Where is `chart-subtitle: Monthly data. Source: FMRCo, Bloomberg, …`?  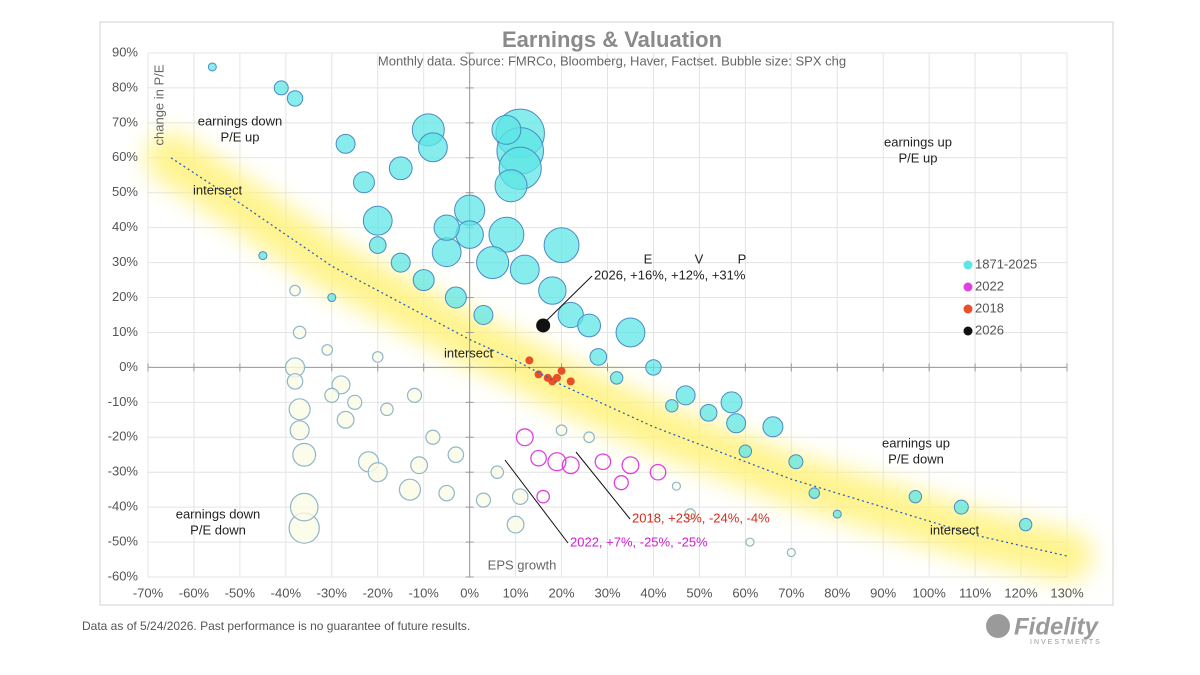 chart-subtitle: Monthly data. Source: FMRCo, Bloomberg, … is located at coordinates (612, 60).